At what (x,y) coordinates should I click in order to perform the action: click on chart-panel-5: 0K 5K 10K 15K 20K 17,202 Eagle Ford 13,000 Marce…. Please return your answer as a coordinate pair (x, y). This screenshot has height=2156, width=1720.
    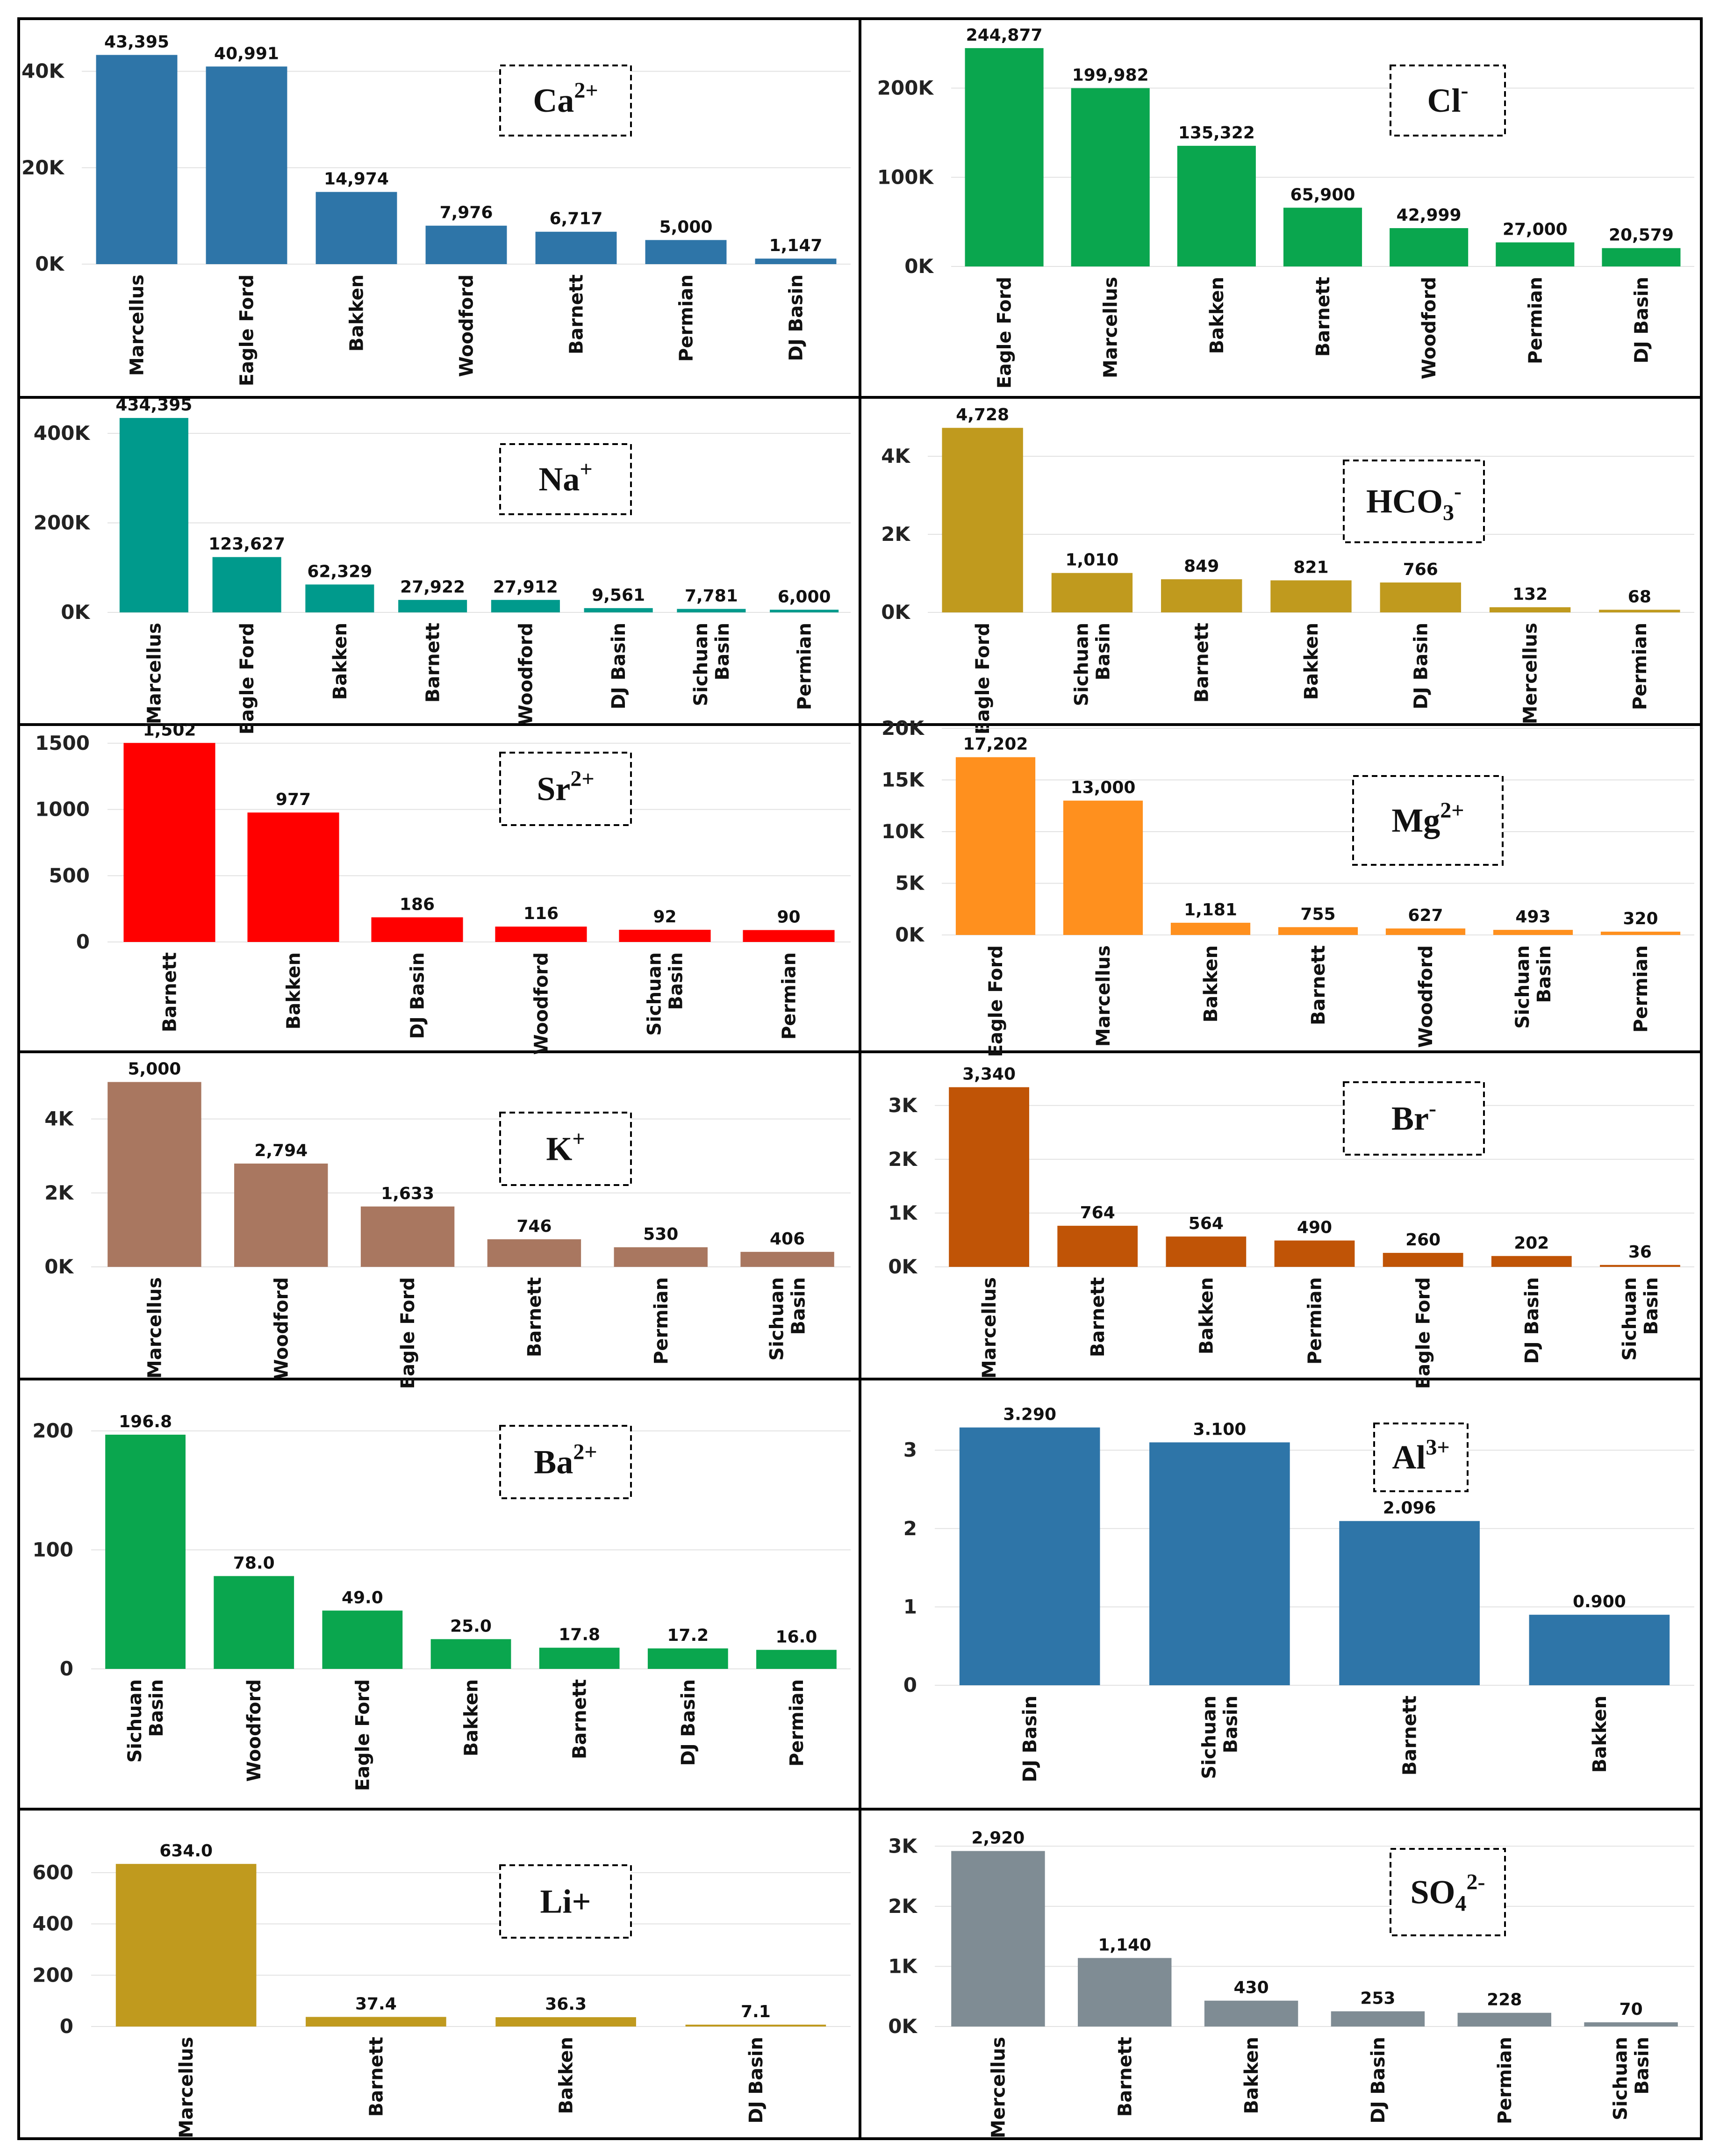
    Looking at the image, I should click on (1288, 887).